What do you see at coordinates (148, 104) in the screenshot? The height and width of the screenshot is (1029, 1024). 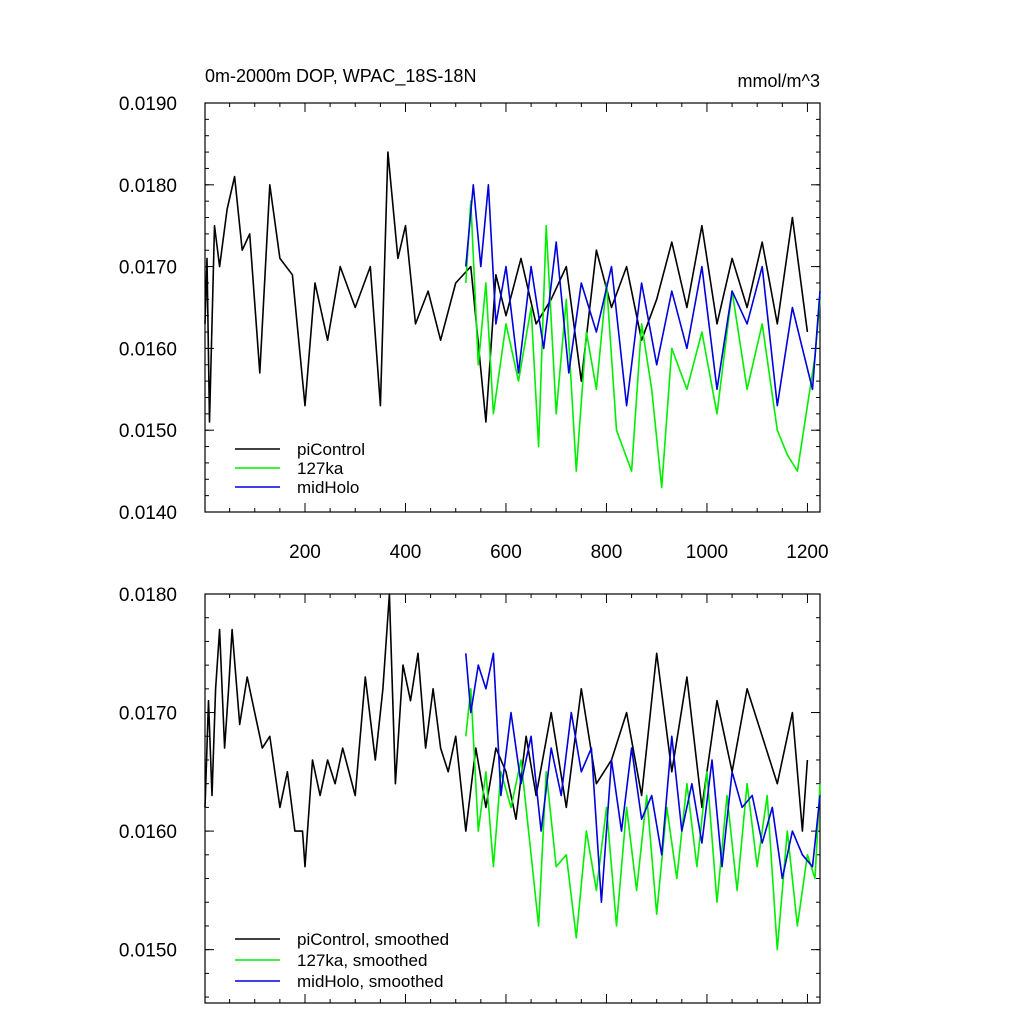 I see `y-tick-label: 0.0190` at bounding box center [148, 104].